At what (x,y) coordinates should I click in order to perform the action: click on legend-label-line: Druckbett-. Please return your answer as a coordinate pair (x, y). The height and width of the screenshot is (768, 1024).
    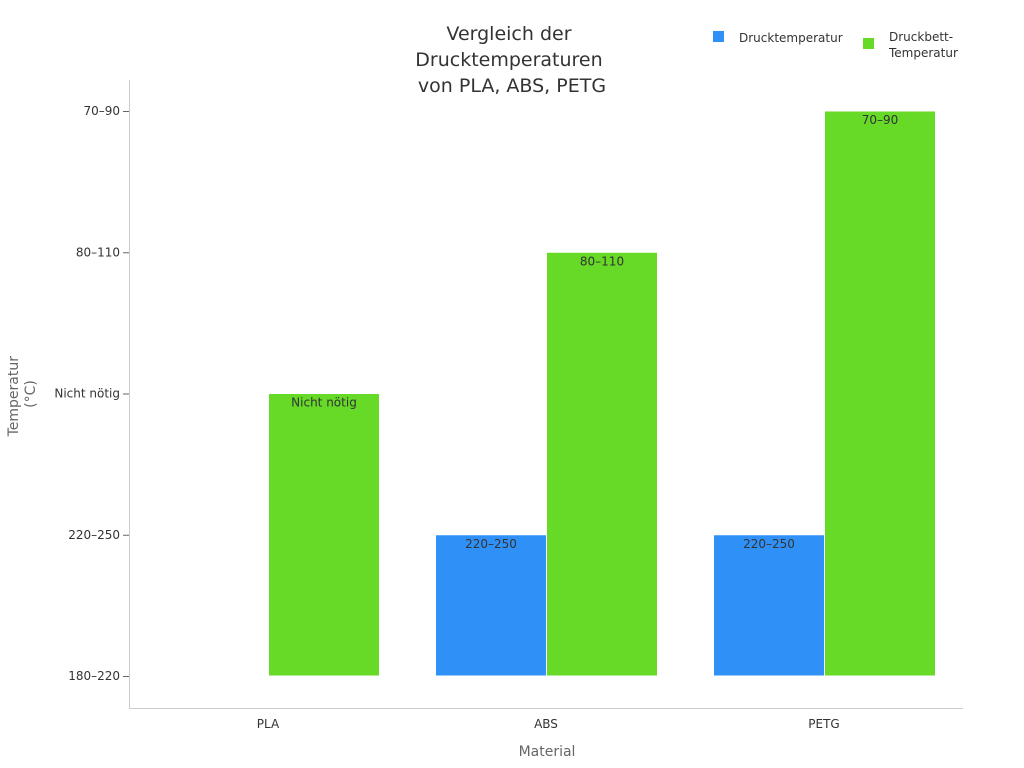
    Looking at the image, I should click on (921, 37).